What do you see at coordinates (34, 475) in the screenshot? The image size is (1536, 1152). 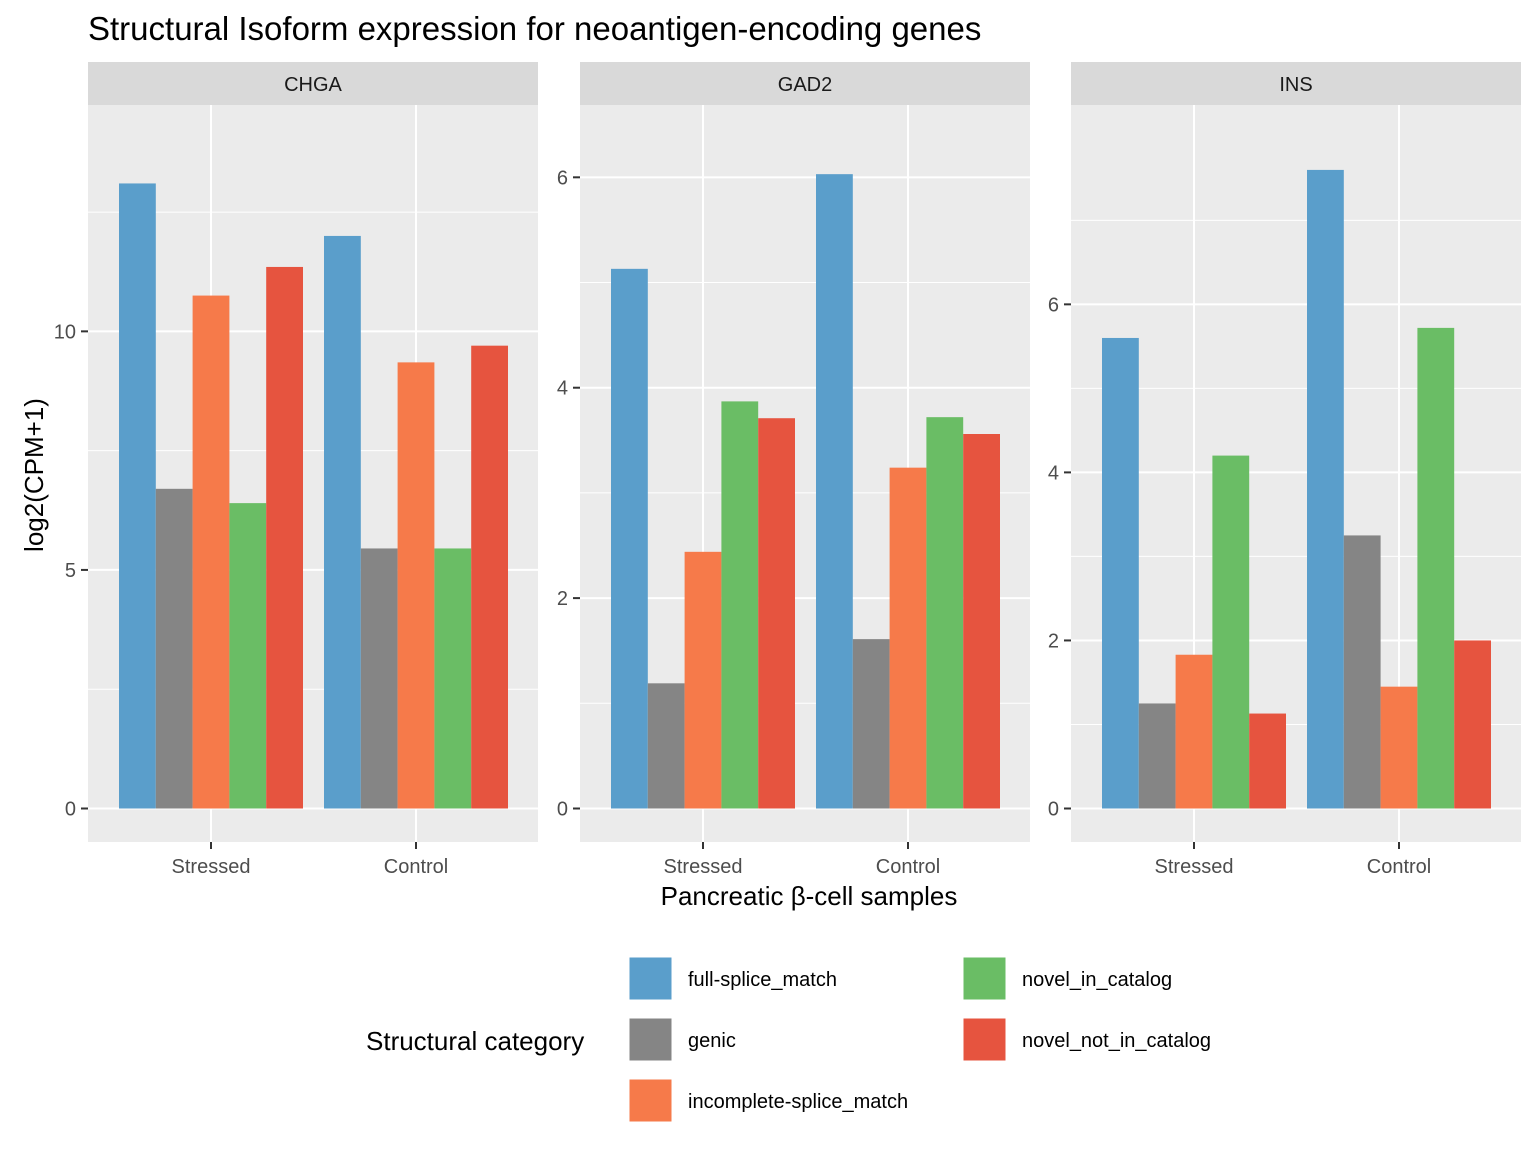 I see `y-axis-title: log2(CPM+1)` at bounding box center [34, 475].